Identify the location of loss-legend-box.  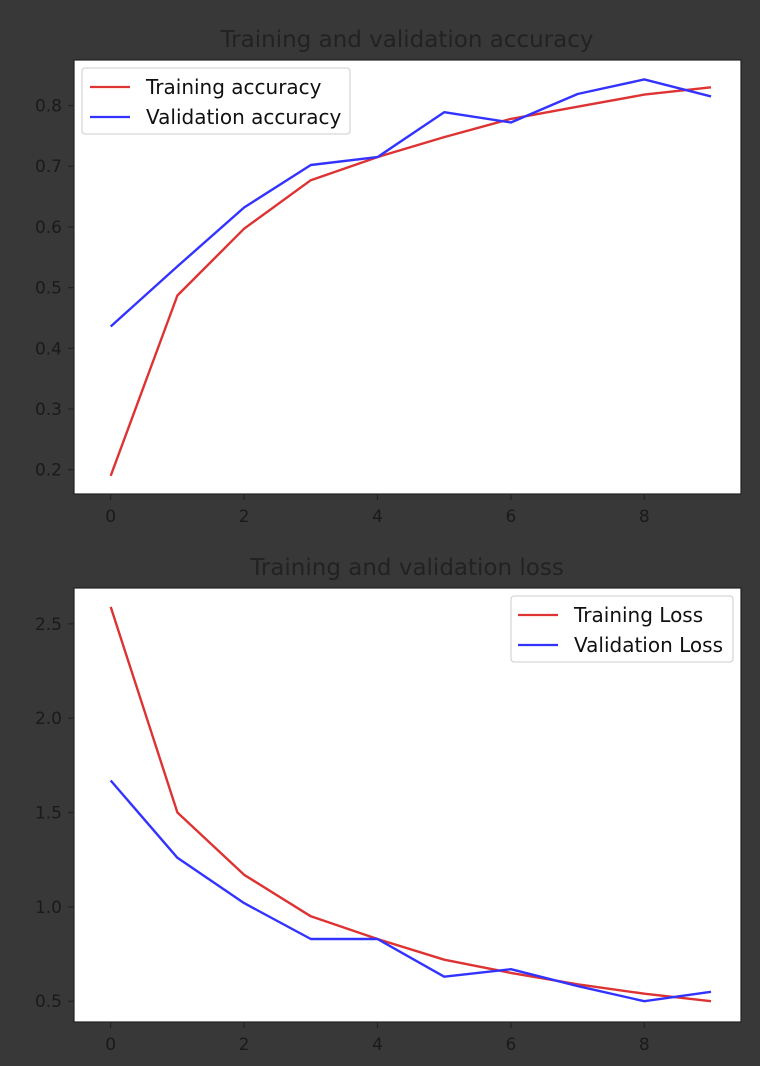
(622, 629).